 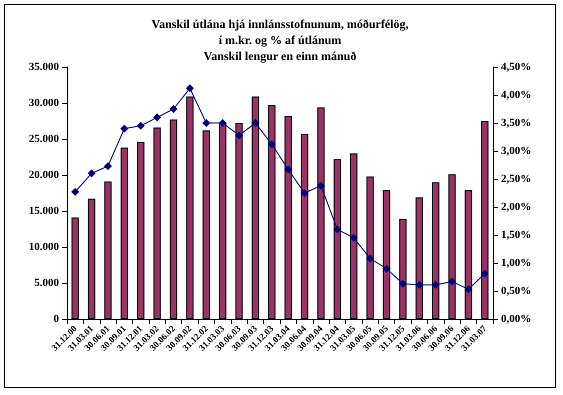 What do you see at coordinates (44, 175) in the screenshot?
I see `y-tick-label: 20.000` at bounding box center [44, 175].